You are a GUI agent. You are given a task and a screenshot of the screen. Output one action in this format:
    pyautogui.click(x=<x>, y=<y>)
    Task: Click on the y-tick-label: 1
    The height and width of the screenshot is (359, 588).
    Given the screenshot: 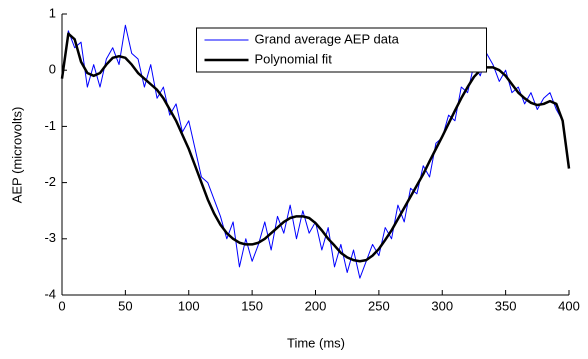 What is the action you would take?
    pyautogui.click(x=52, y=12)
    